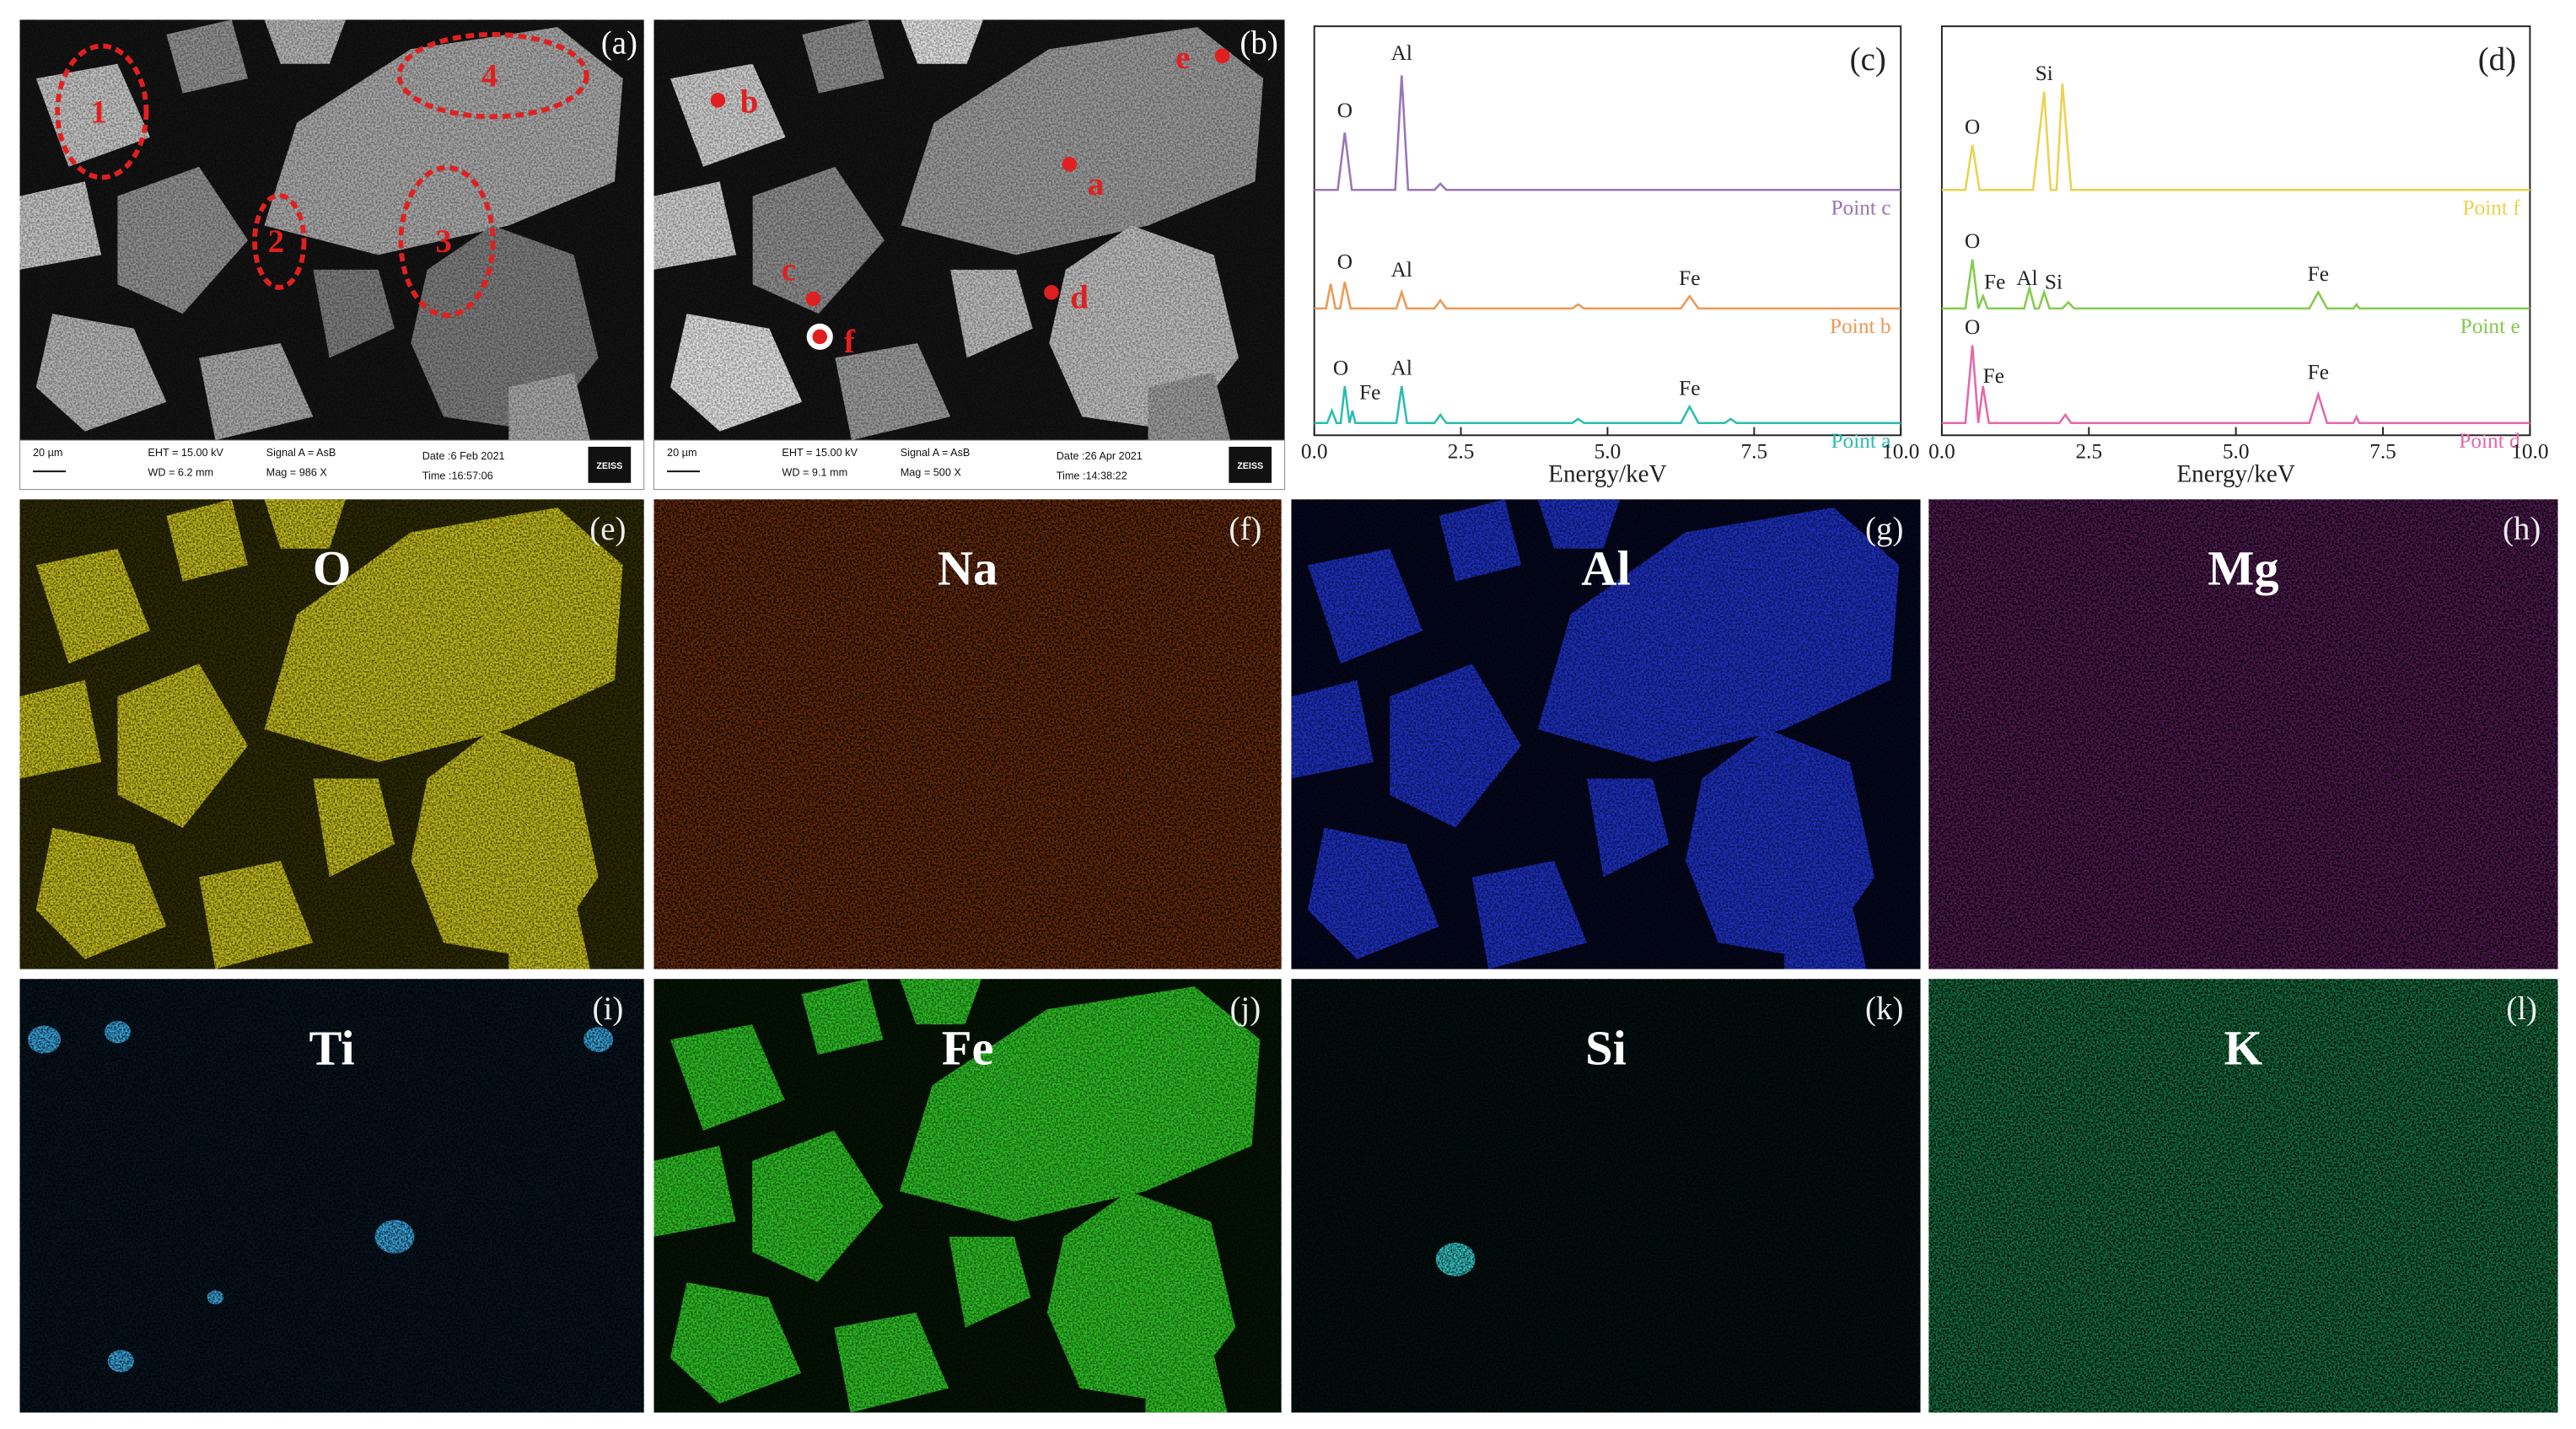 This screenshot has height=1429, width=2576. Describe the element at coordinates (2522, 529) in the screenshot. I see `panel-label: (h)` at that location.